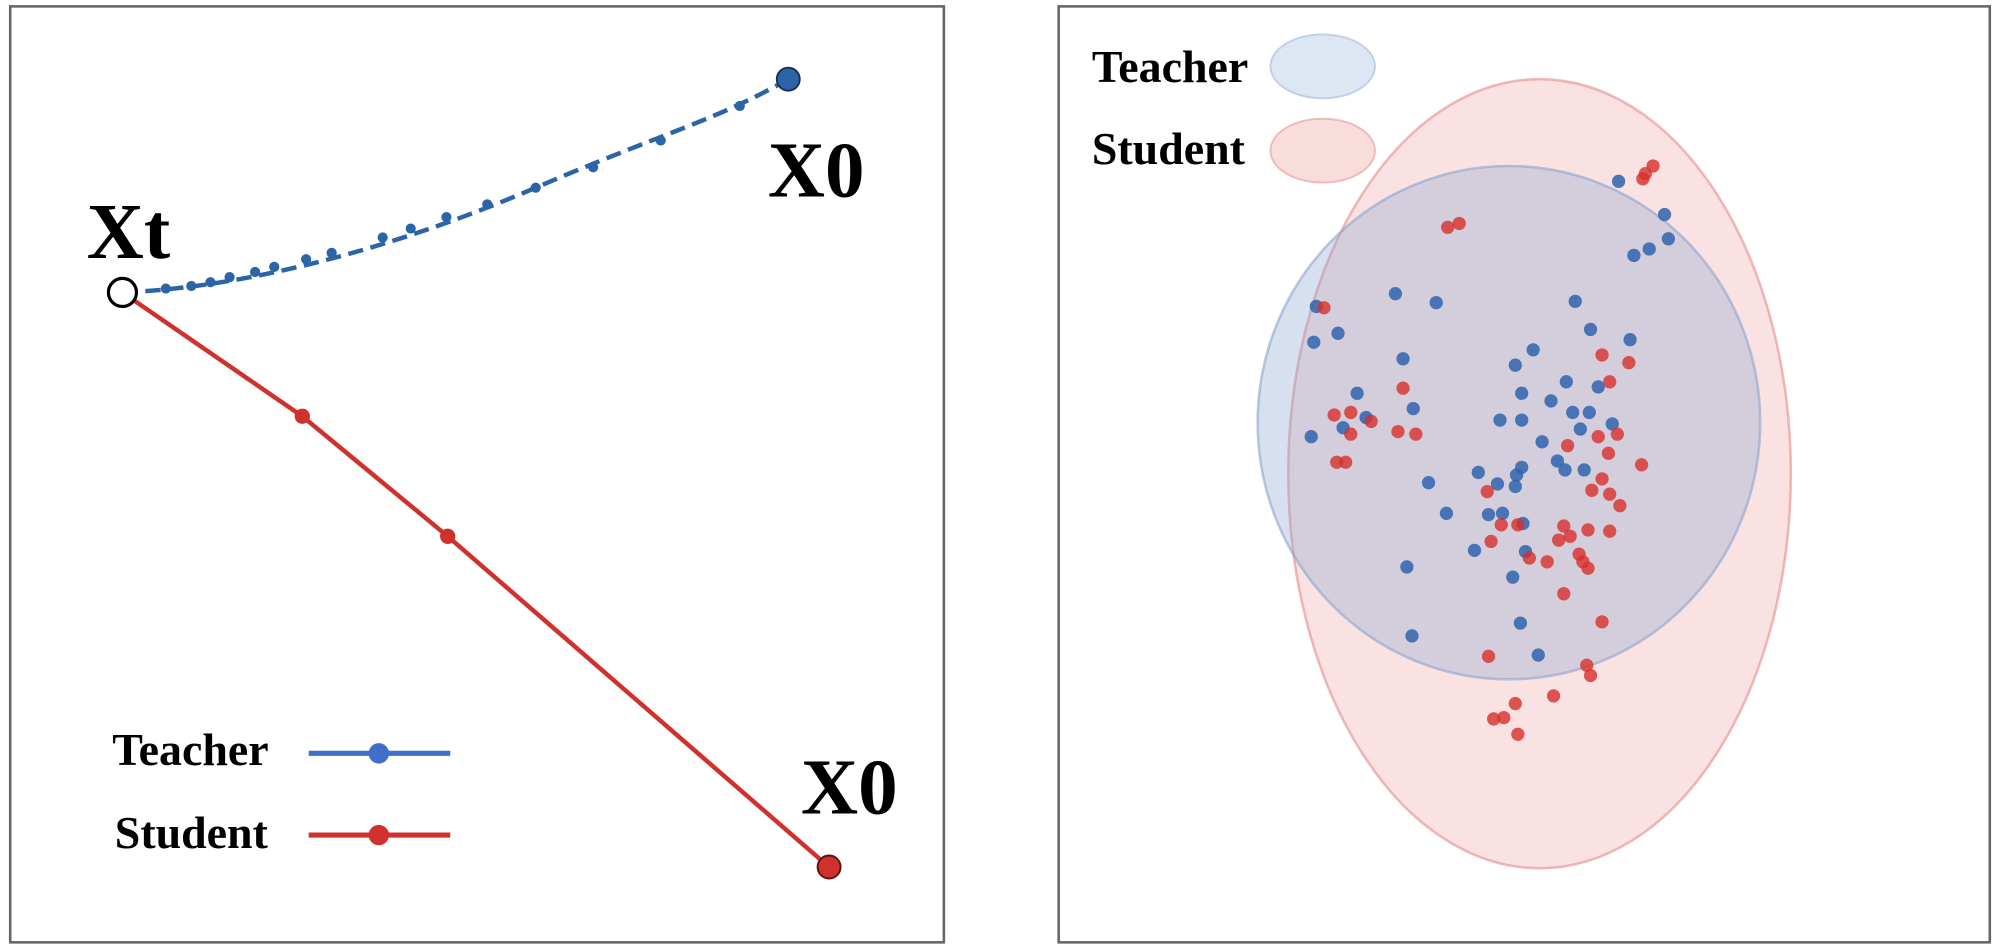 This screenshot has height=950, width=2000. What do you see at coordinates (816, 171) in the screenshot?
I see `teacher-end-label: X0` at bounding box center [816, 171].